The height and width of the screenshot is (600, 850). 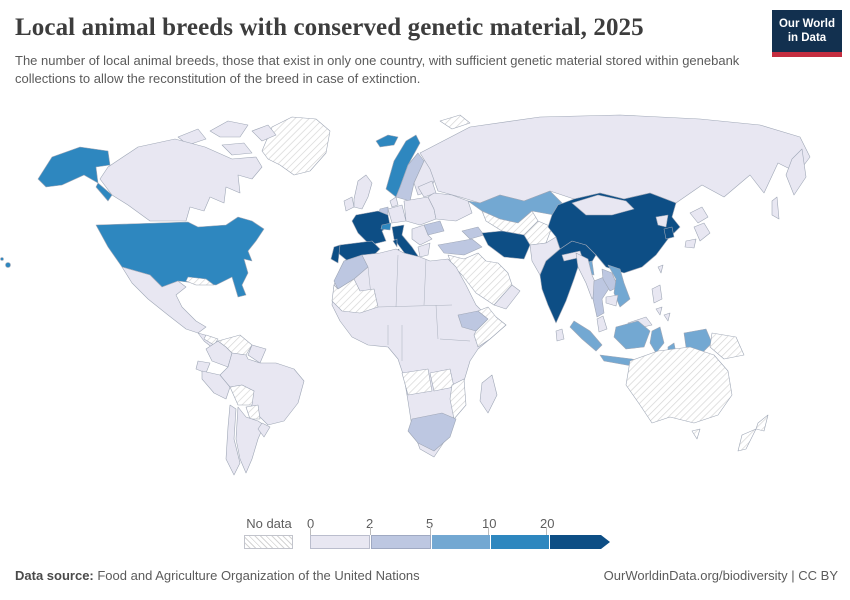 What do you see at coordinates (355, 296) in the screenshot?
I see `region-mauritania-mali` at bounding box center [355, 296].